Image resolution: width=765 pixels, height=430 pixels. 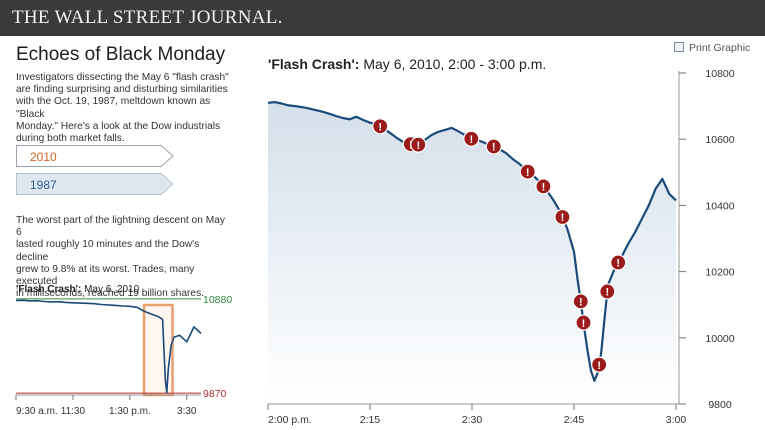 I want to click on print-graphic-label: Print Graphic, so click(x=720, y=48).